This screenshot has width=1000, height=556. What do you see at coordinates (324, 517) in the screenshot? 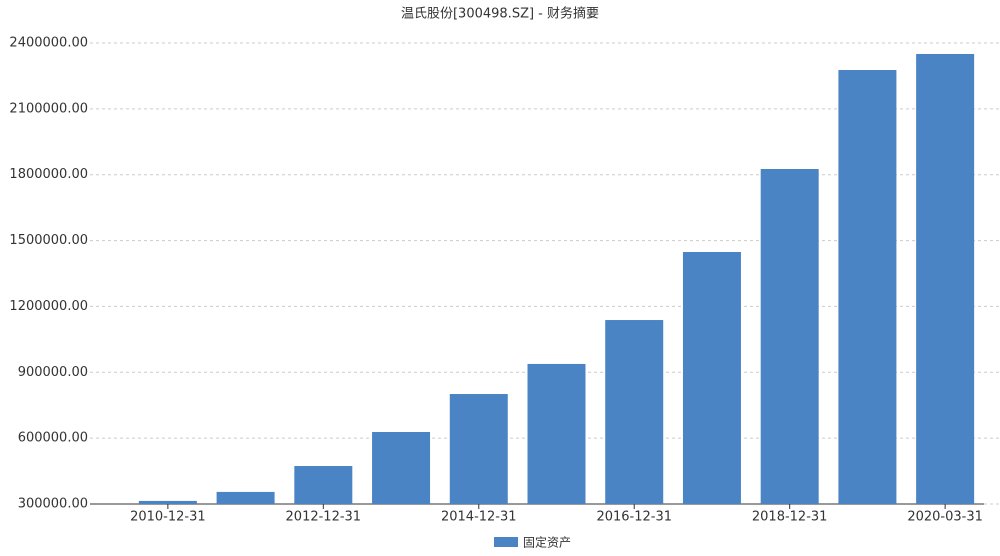
I see `x-tick-label: 2012-12-31` at bounding box center [324, 517].